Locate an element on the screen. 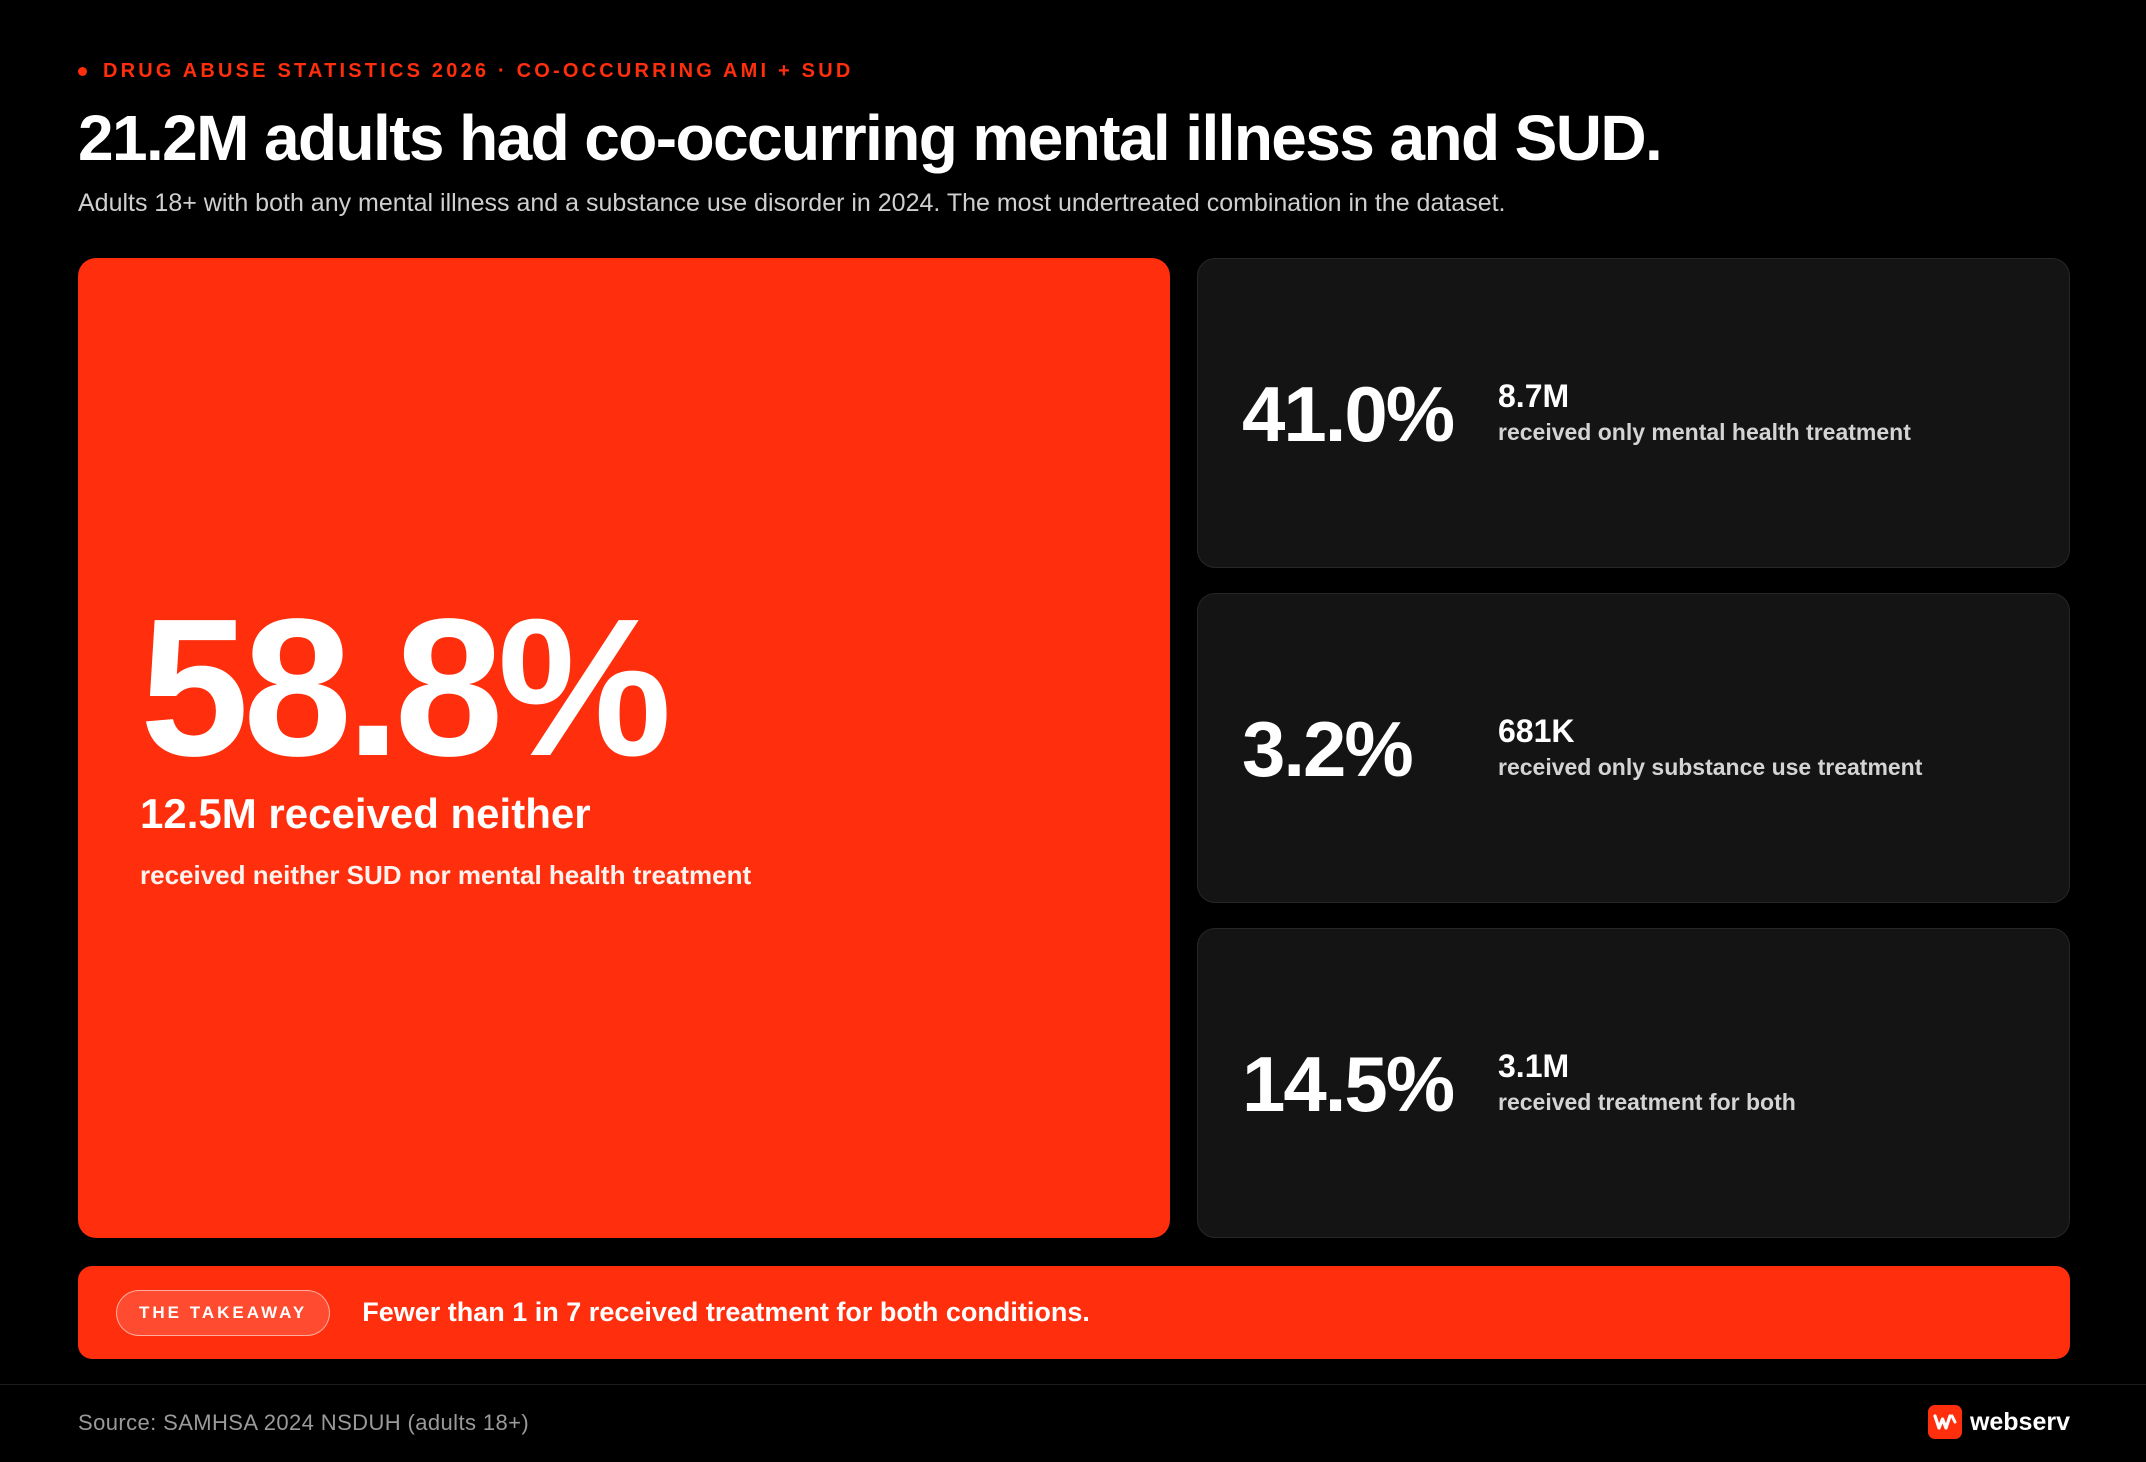  stat-percent: 41.0% is located at coordinates (1348, 414).